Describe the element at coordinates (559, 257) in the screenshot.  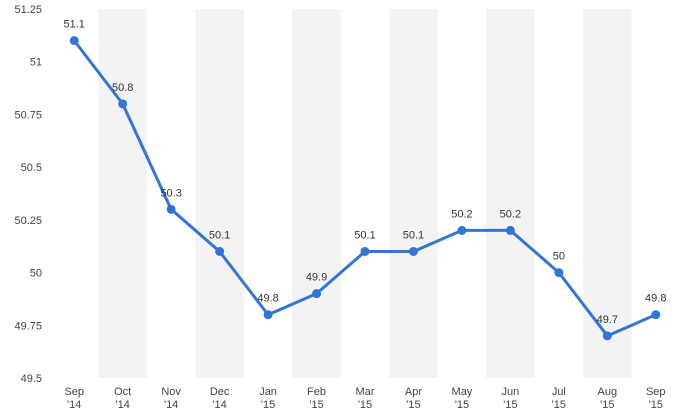
I see `data-label: 50` at that location.